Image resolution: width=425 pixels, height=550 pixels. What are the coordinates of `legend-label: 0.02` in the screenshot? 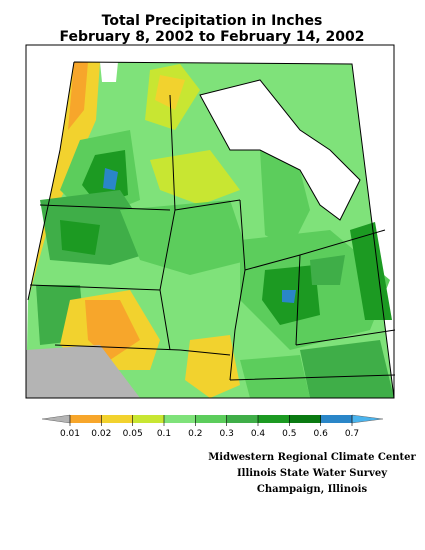 It's located at (101, 434).